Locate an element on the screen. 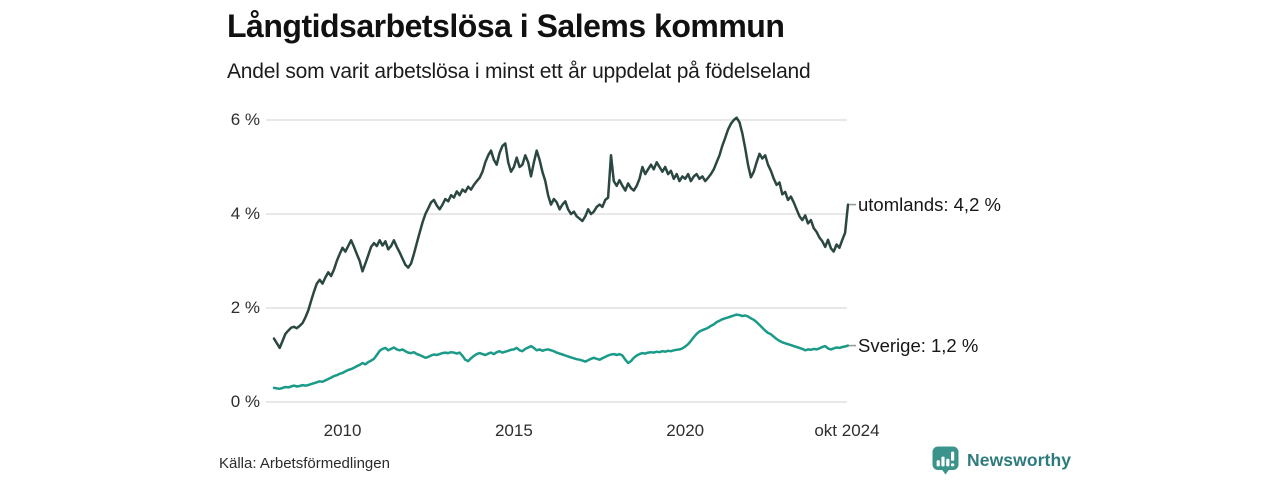 This screenshot has height=480, width=1280. brand-name: Newsworthy is located at coordinates (1019, 460).